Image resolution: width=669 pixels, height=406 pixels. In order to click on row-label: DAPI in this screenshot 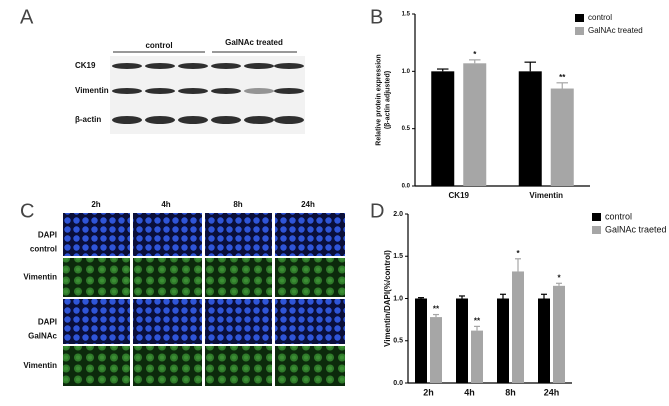, I will do `click(47, 322)`.